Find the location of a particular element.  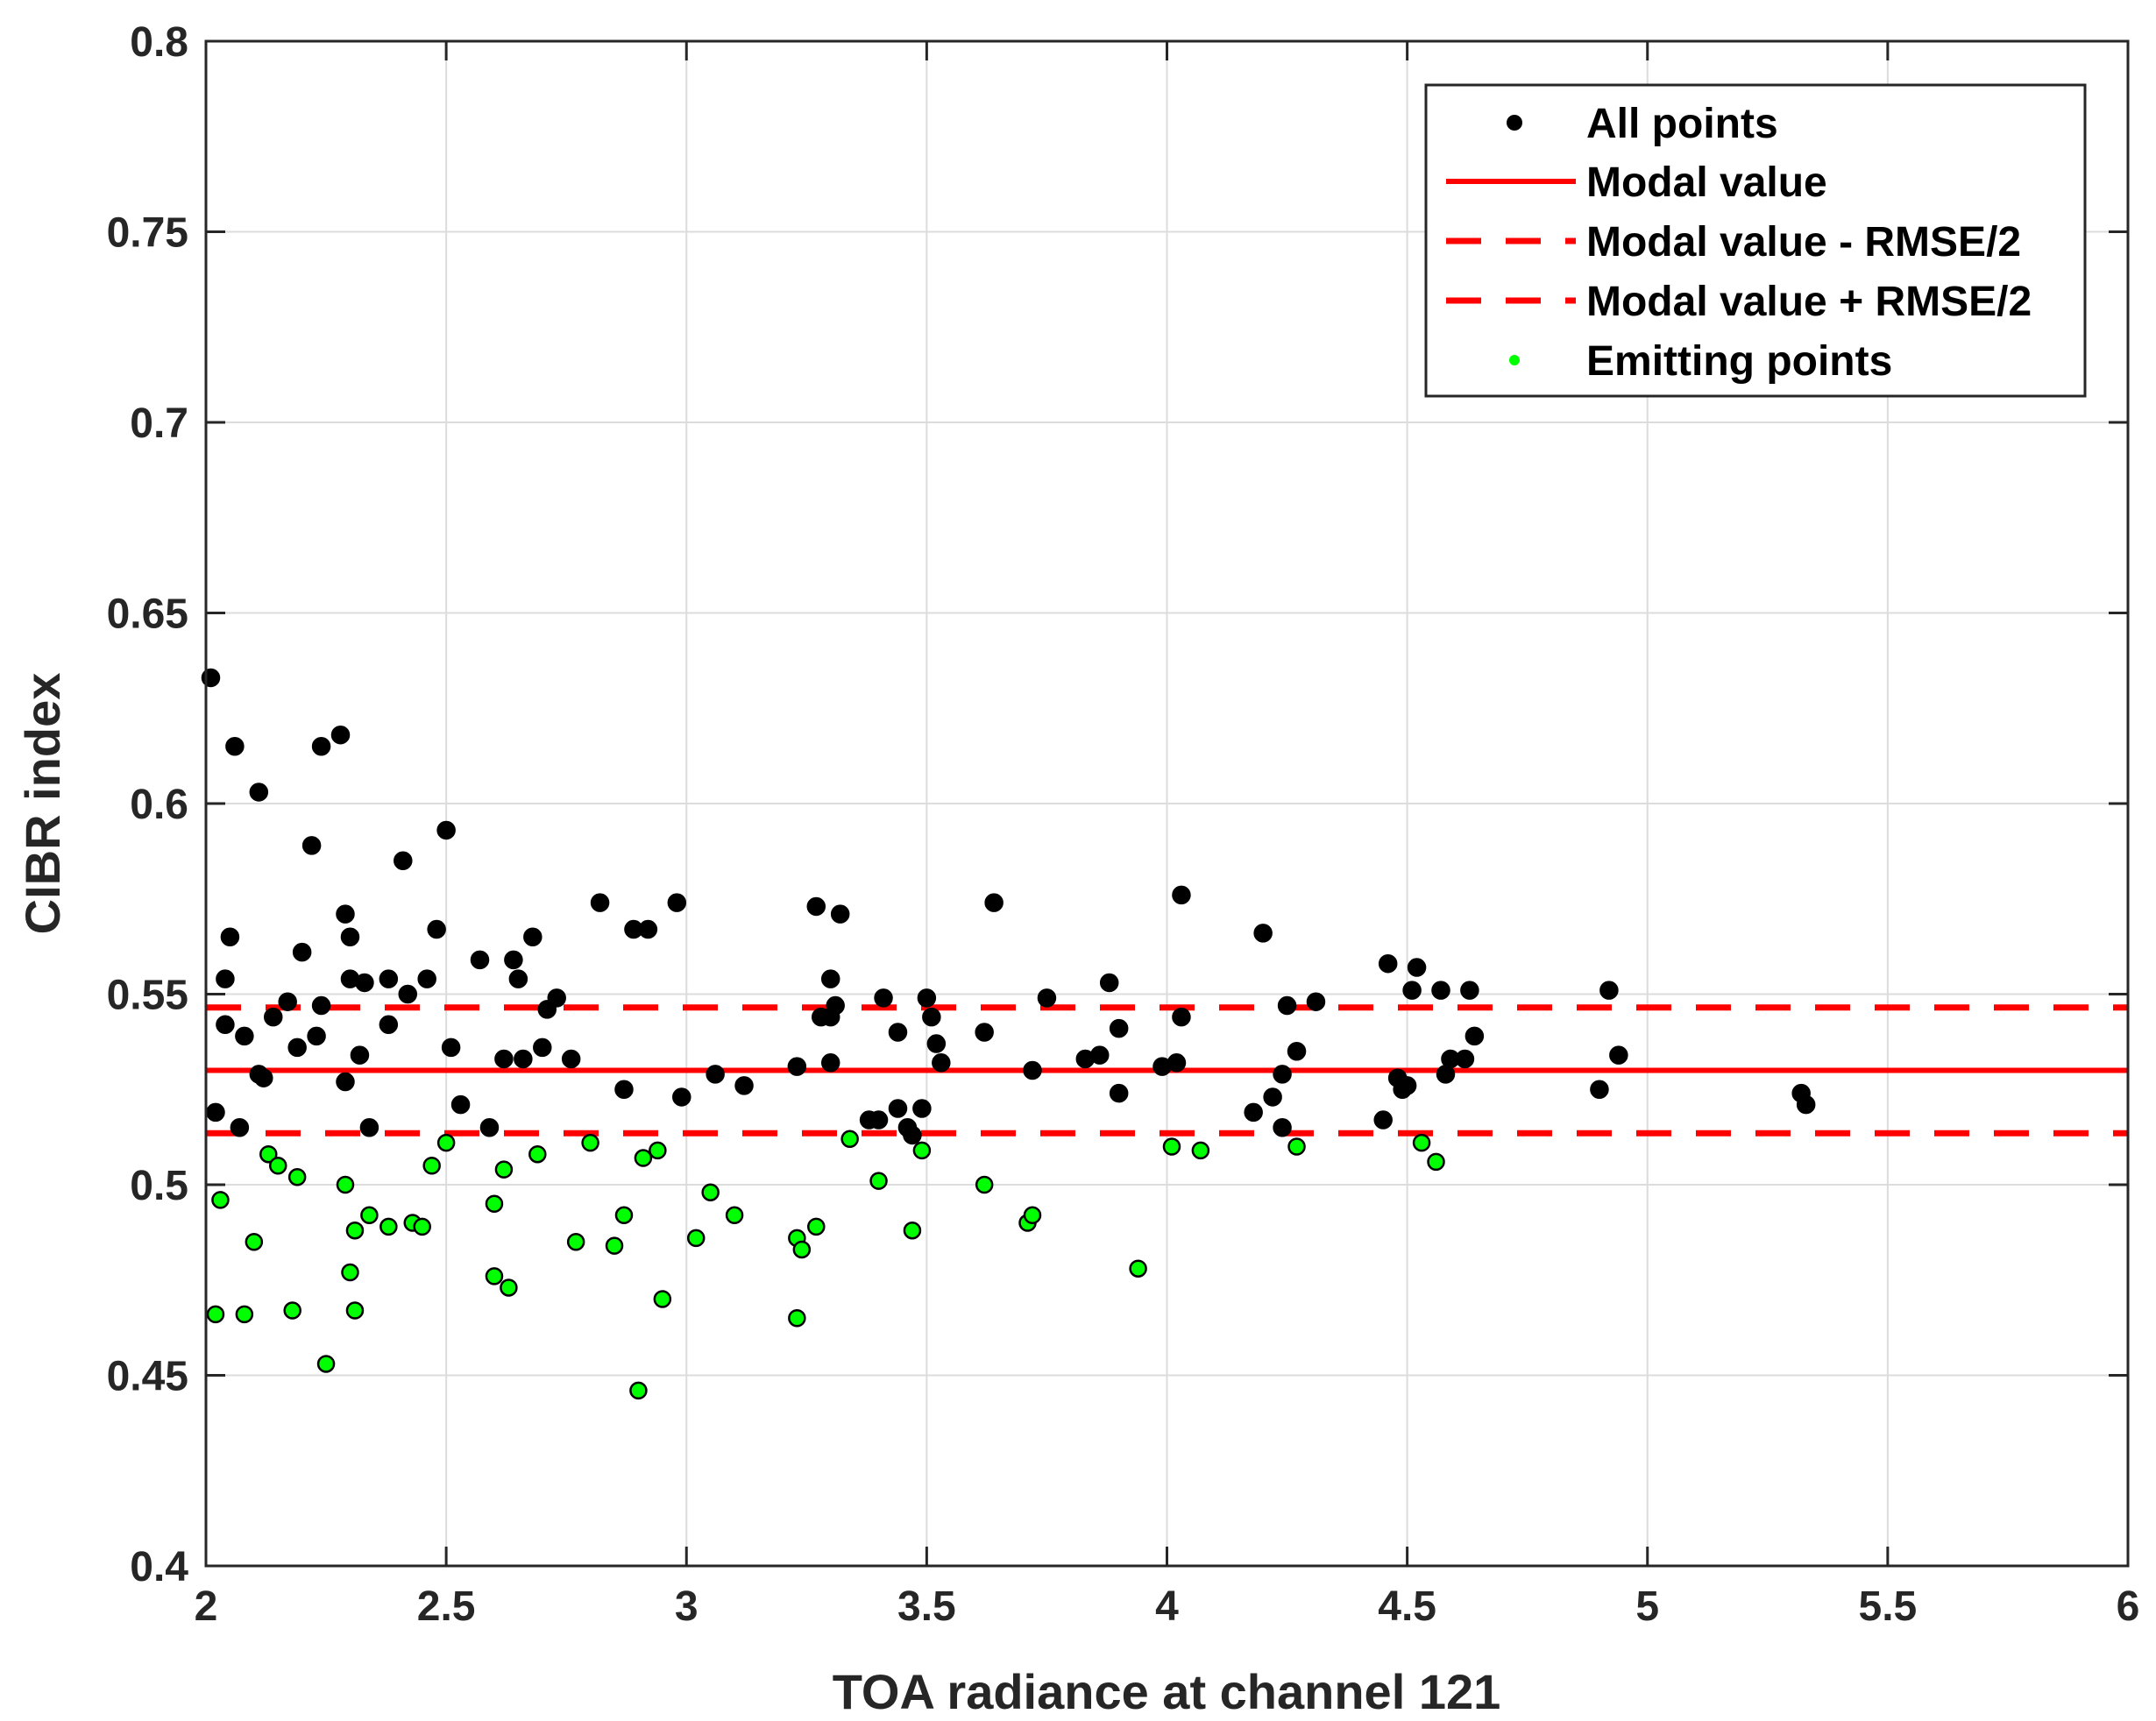

x-axis-title: TOA radiance at channel 121 is located at coordinates (1167, 1691).